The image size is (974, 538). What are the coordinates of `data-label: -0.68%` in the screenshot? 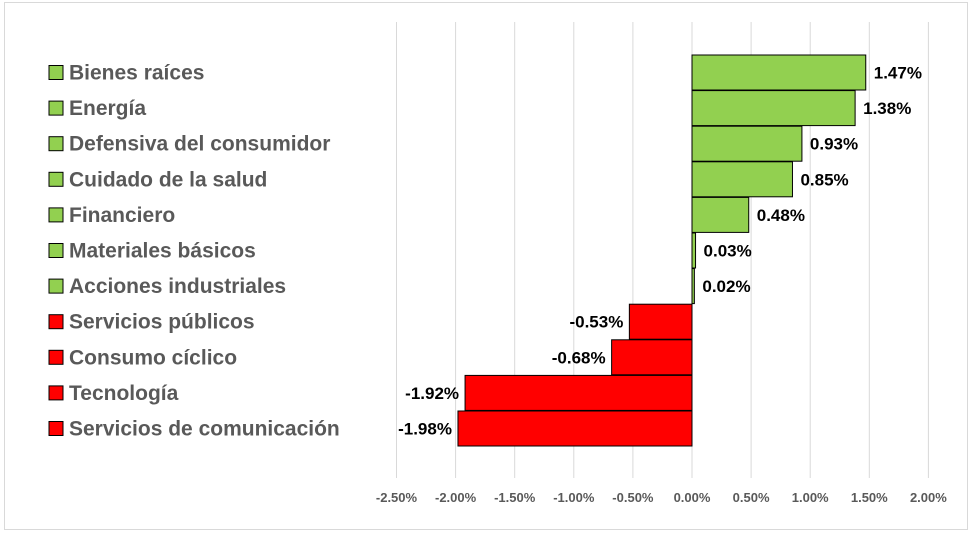 It's located at (579, 357).